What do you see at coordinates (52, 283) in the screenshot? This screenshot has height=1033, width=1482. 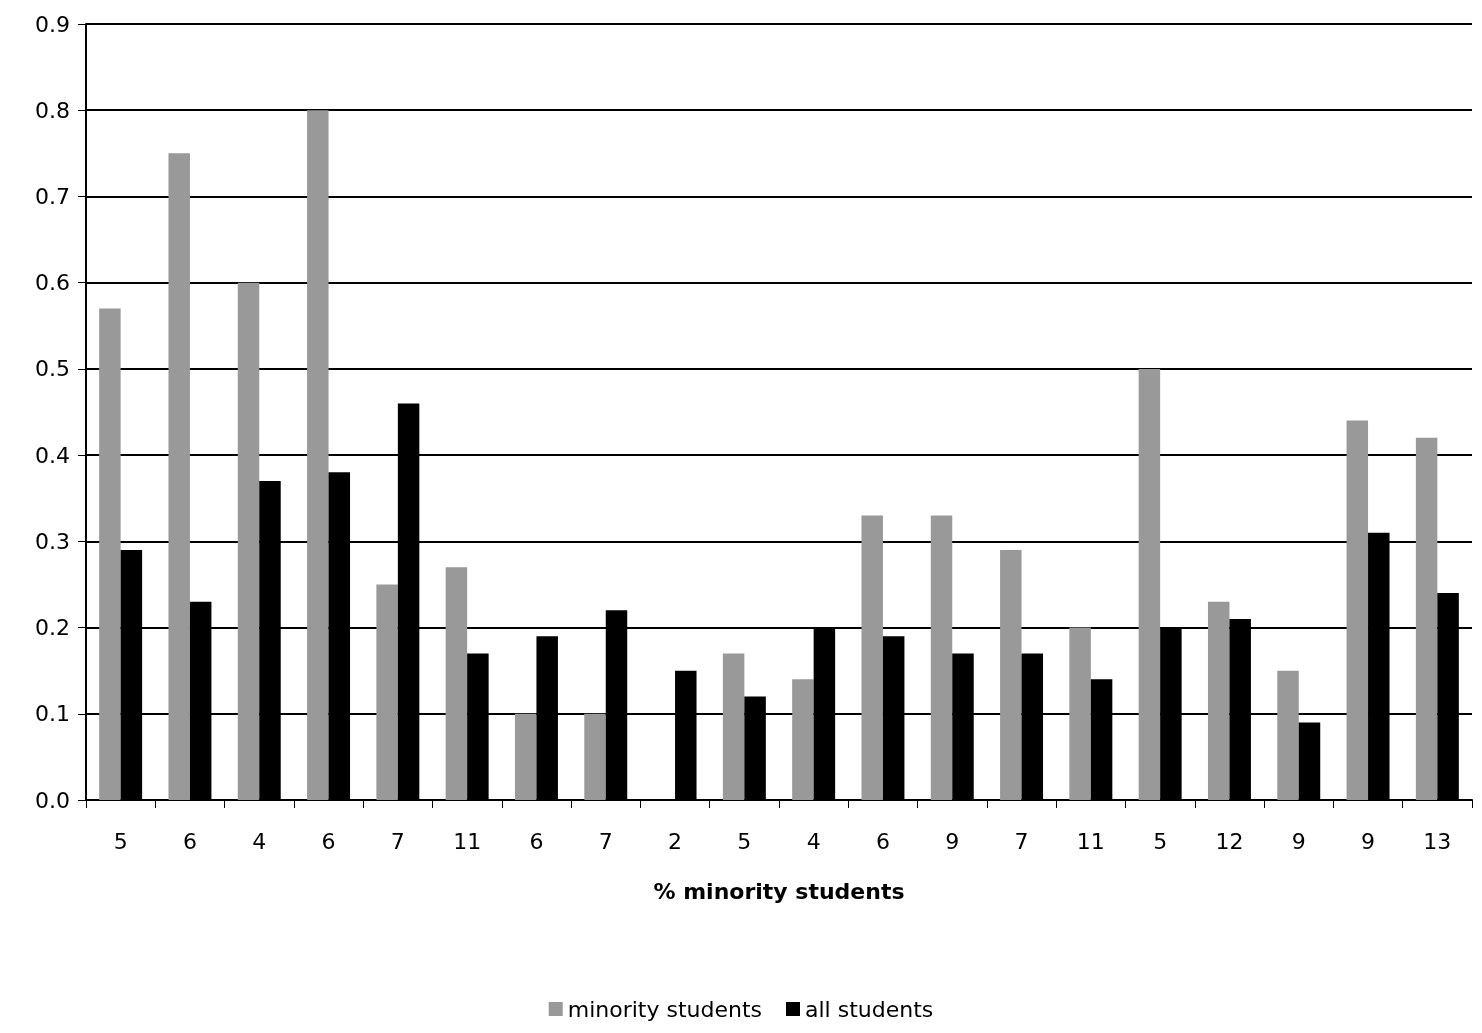 I see `y-tick-label: 0.6` at bounding box center [52, 283].